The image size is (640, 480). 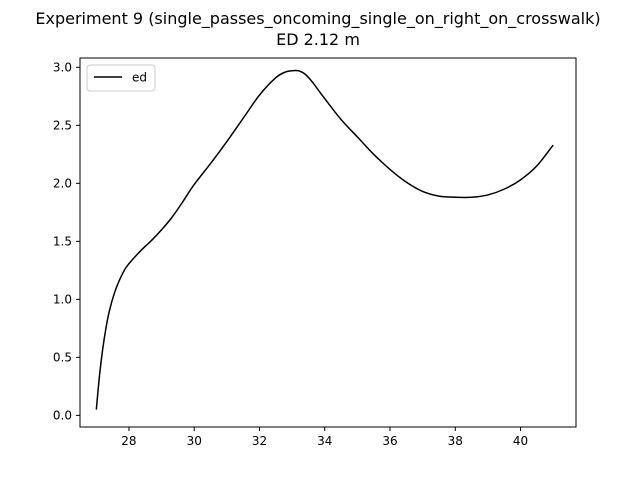 What do you see at coordinates (259, 441) in the screenshot?
I see `x-tick-label: 32` at bounding box center [259, 441].